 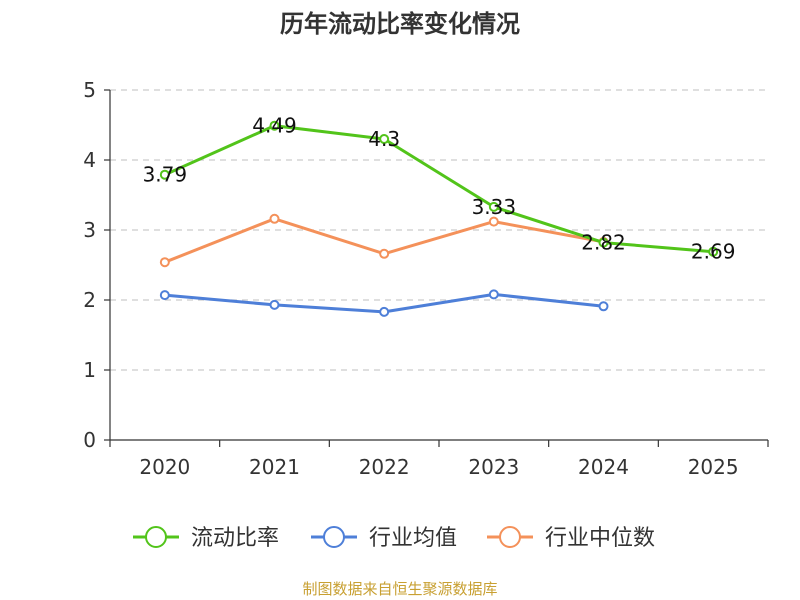 I want to click on legend-label: 行业均值, so click(x=413, y=538).